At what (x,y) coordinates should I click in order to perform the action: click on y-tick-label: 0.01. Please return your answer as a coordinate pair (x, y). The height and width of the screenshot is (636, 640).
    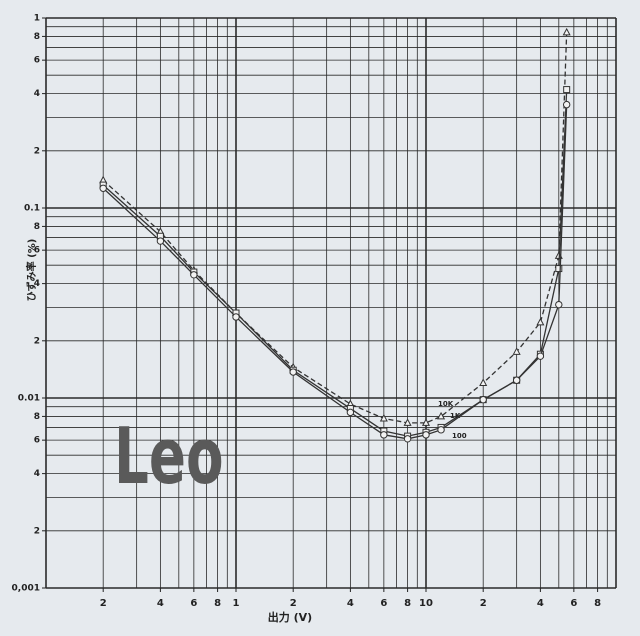
    Looking at the image, I should click on (29, 399).